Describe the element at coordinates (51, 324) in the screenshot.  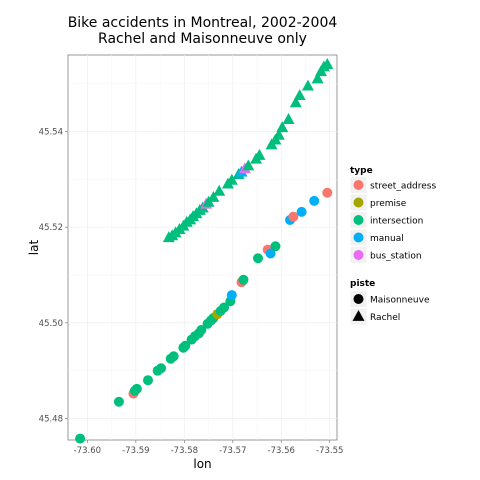
I see `y-tick-label: 45.50` at that location.